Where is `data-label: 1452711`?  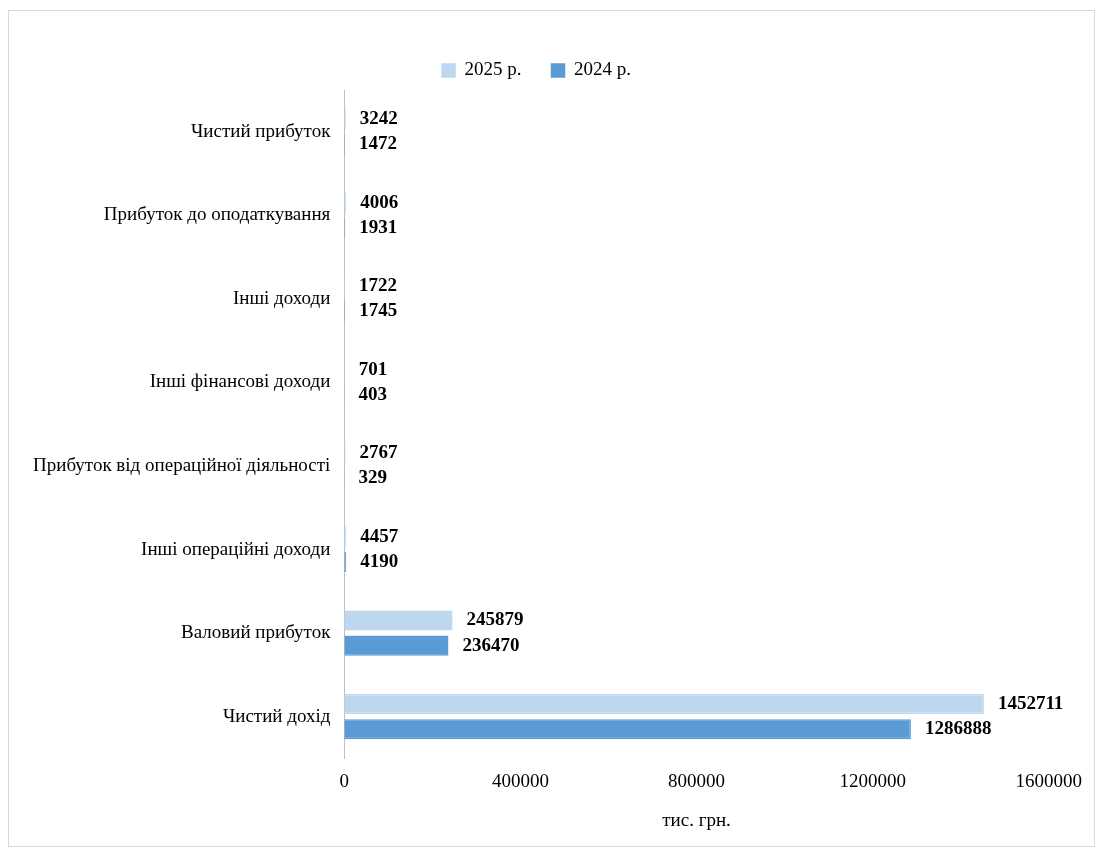
data-label: 1452711 is located at coordinates (1030, 702).